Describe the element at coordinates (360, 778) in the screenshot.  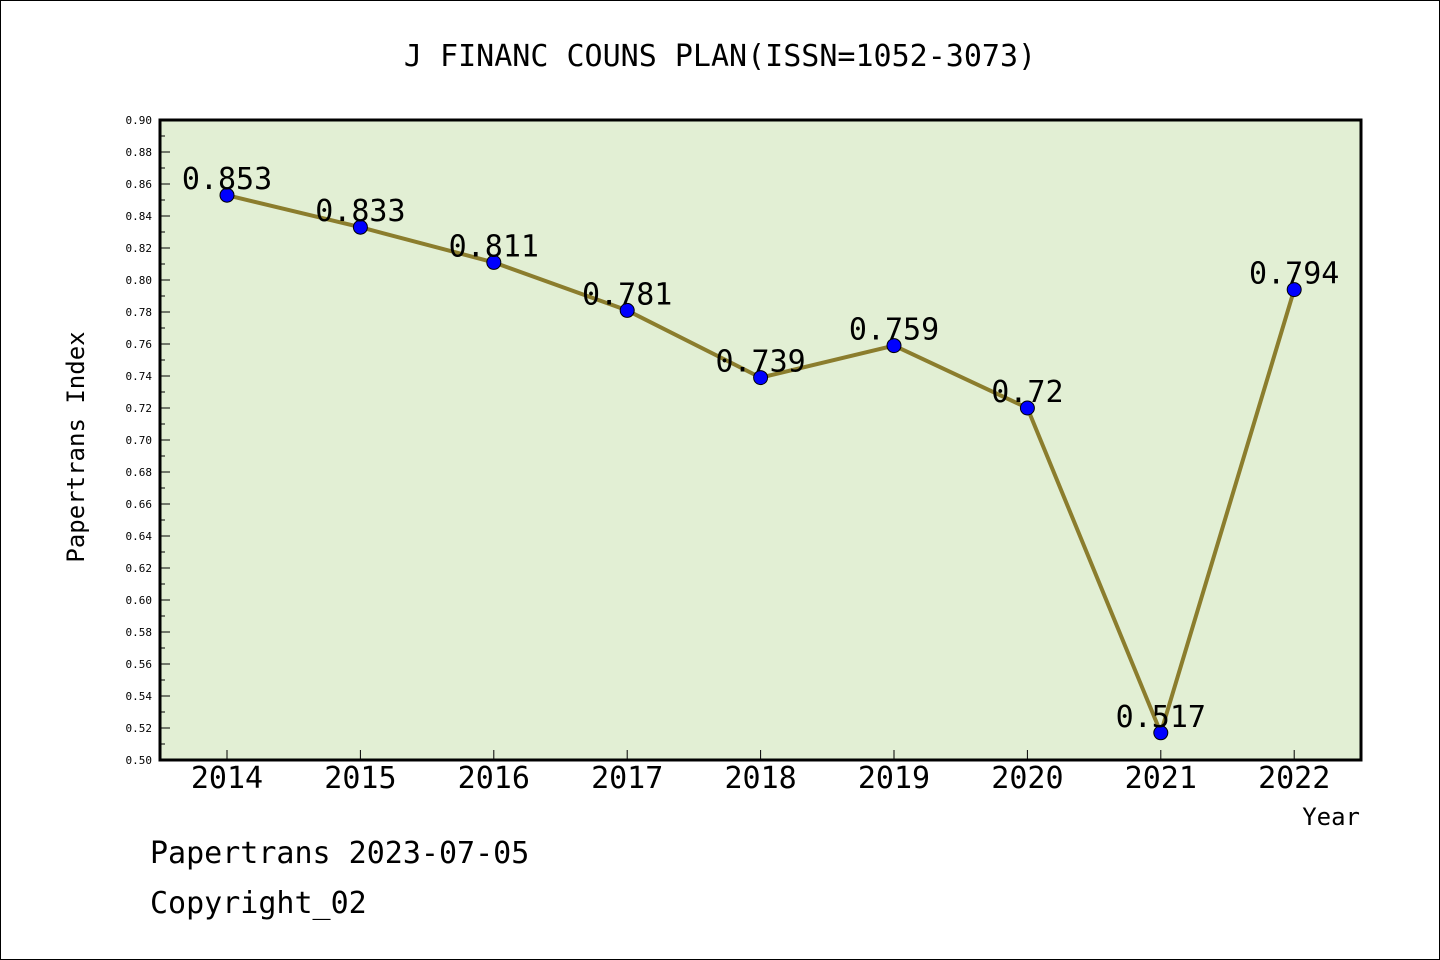
I see `x-tick-label: 2015` at that location.